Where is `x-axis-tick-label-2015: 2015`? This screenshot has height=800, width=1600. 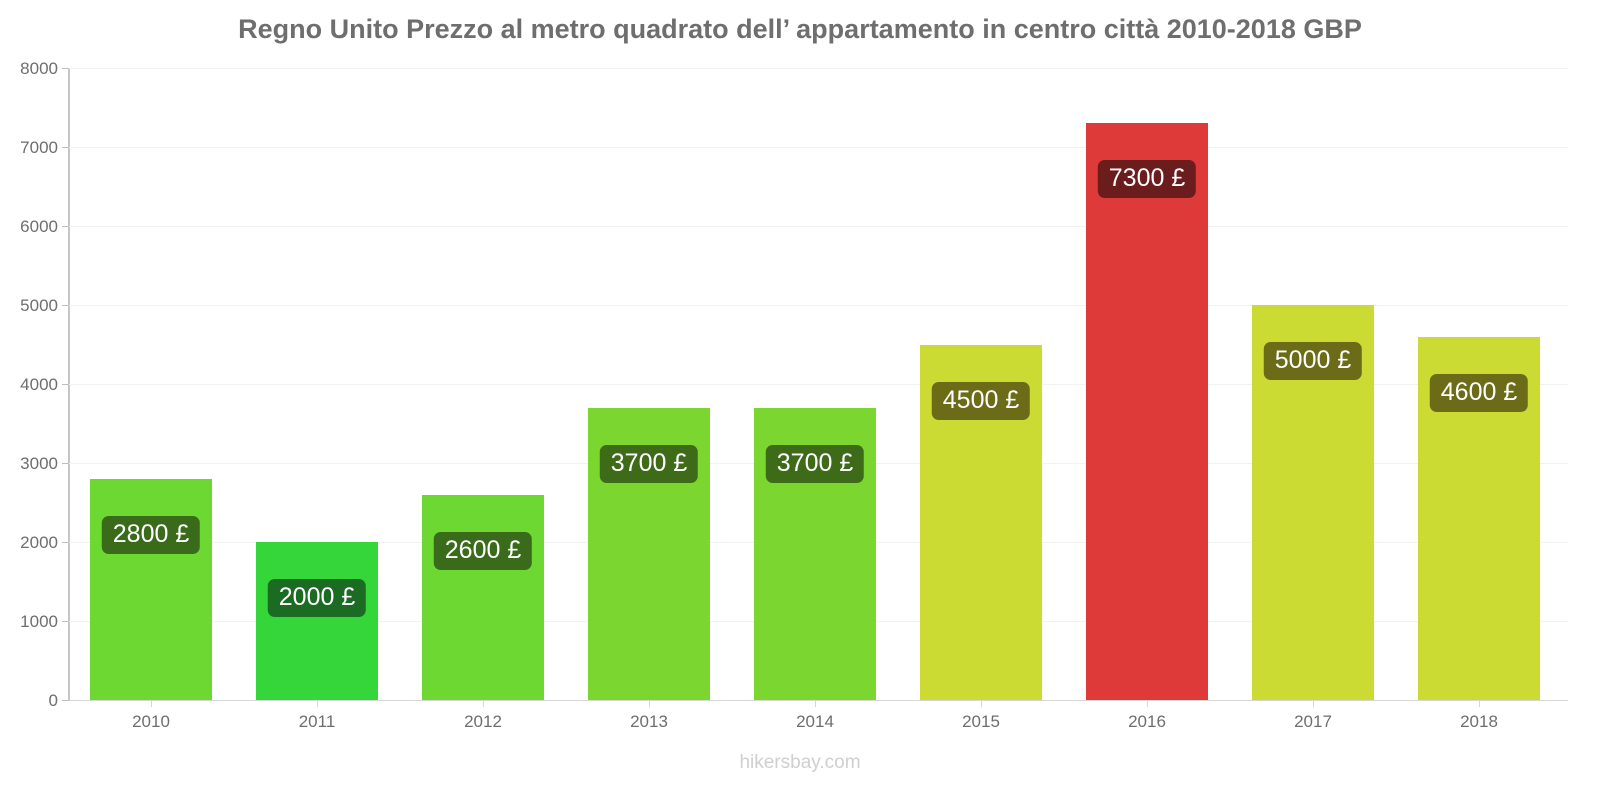
x-axis-tick-label-2015: 2015 is located at coordinates (981, 721).